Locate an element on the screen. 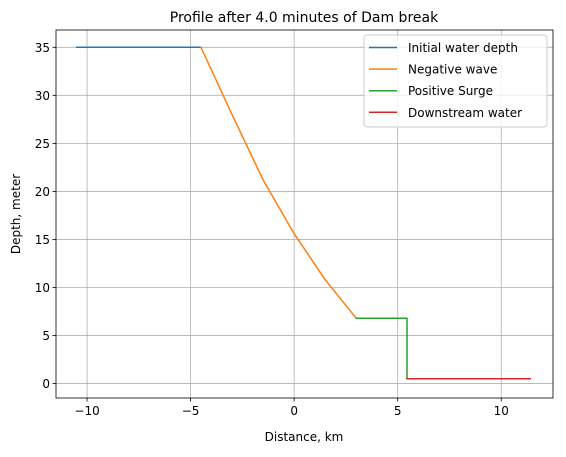 The height and width of the screenshot is (457, 566). legend-label-negative-wave: Negative wave is located at coordinates (452, 70).